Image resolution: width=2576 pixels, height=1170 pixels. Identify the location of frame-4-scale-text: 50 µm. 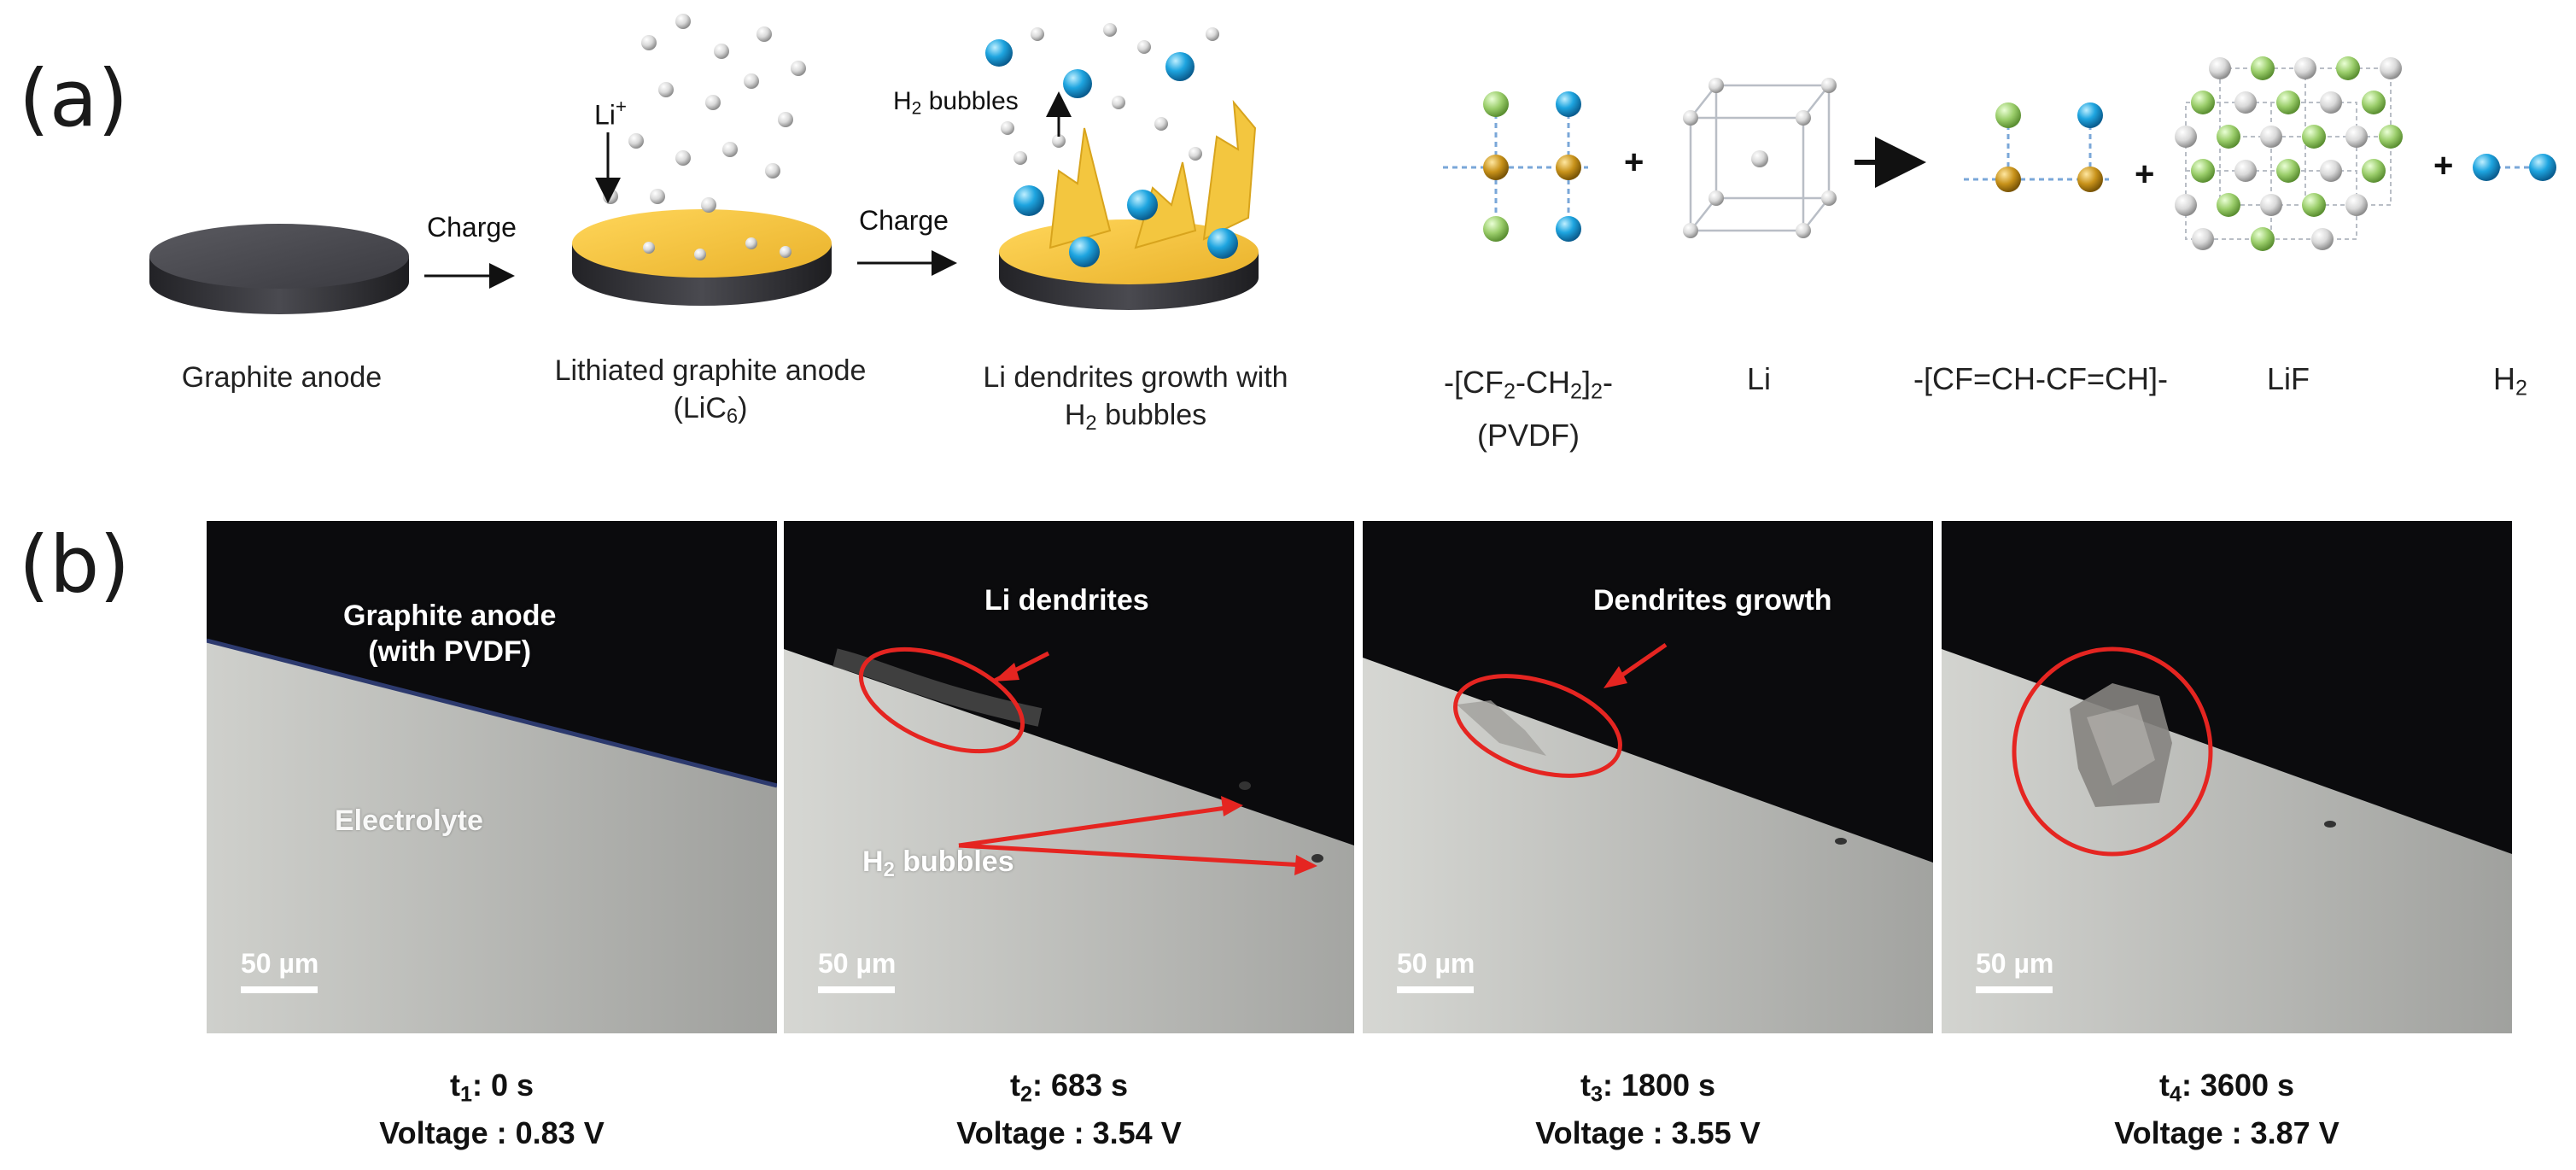
(2015, 963).